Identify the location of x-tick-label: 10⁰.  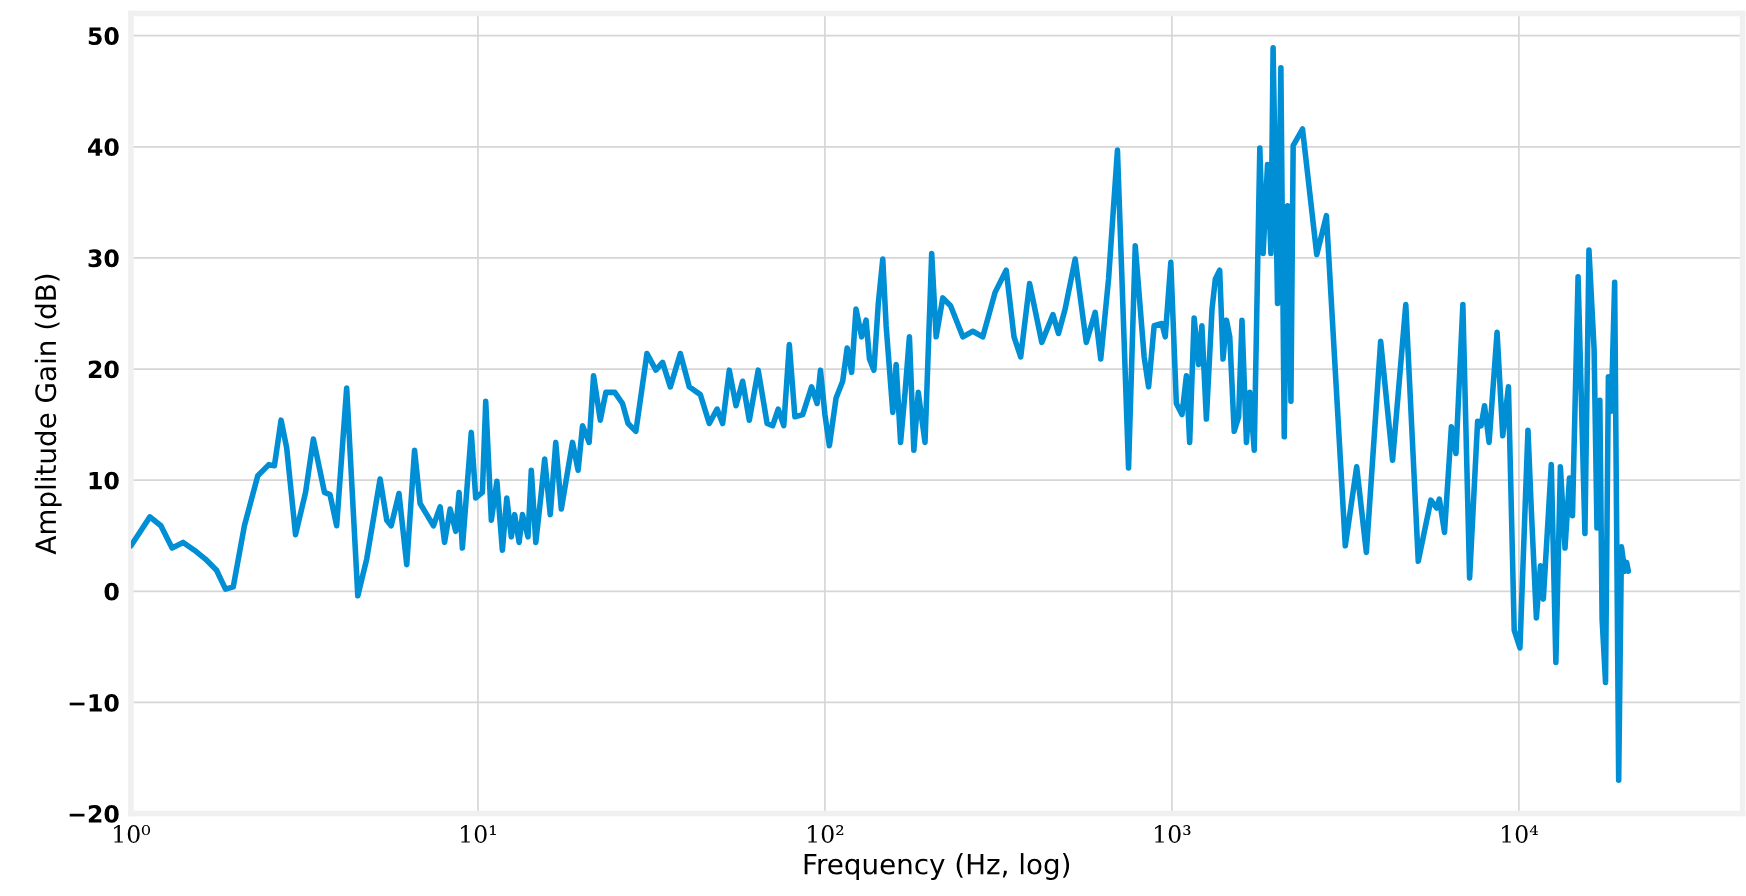
(132, 834).